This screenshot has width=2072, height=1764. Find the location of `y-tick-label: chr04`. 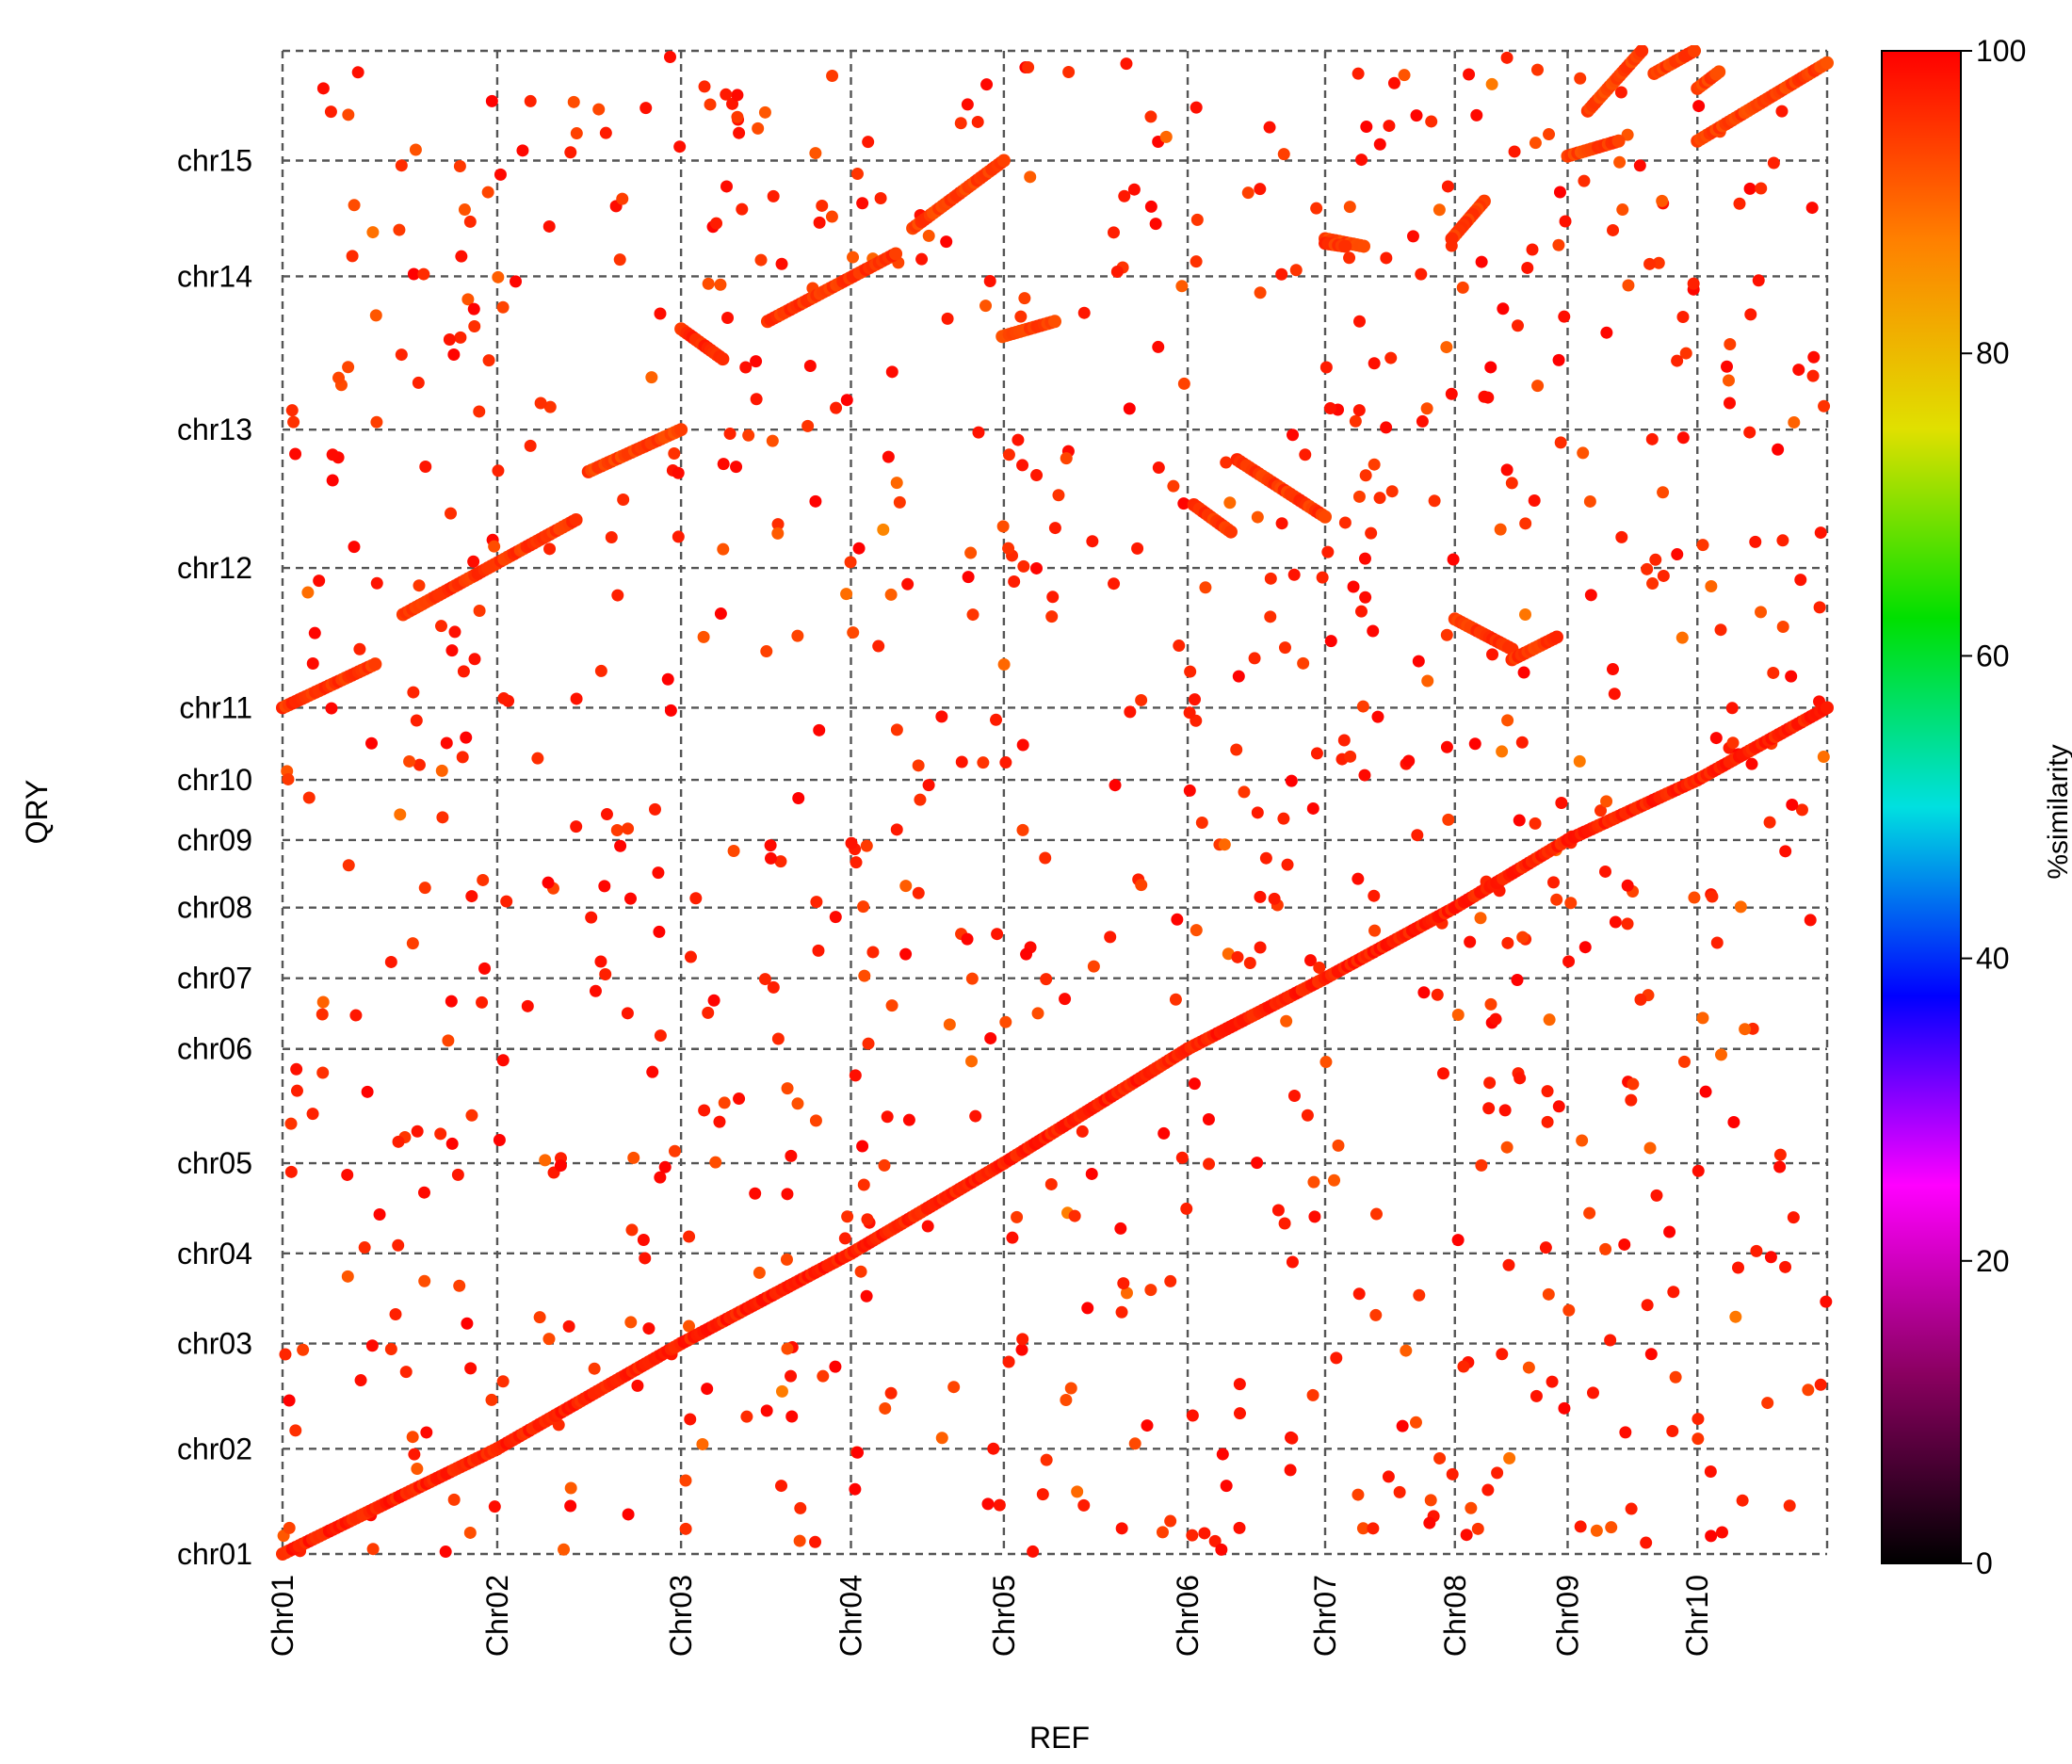

y-tick-label: chr04 is located at coordinates (214, 1253).